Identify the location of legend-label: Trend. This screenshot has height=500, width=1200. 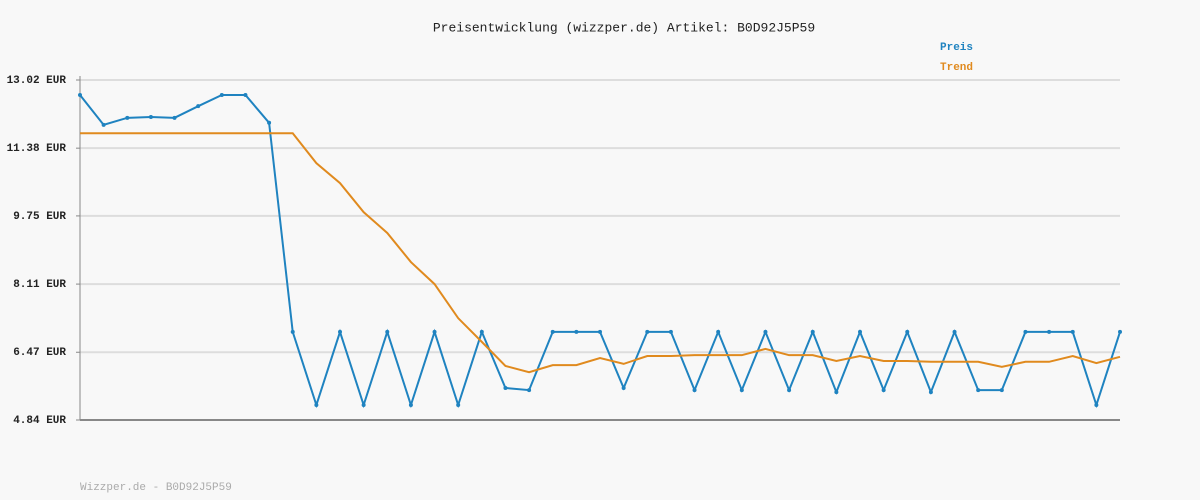
(956, 68).